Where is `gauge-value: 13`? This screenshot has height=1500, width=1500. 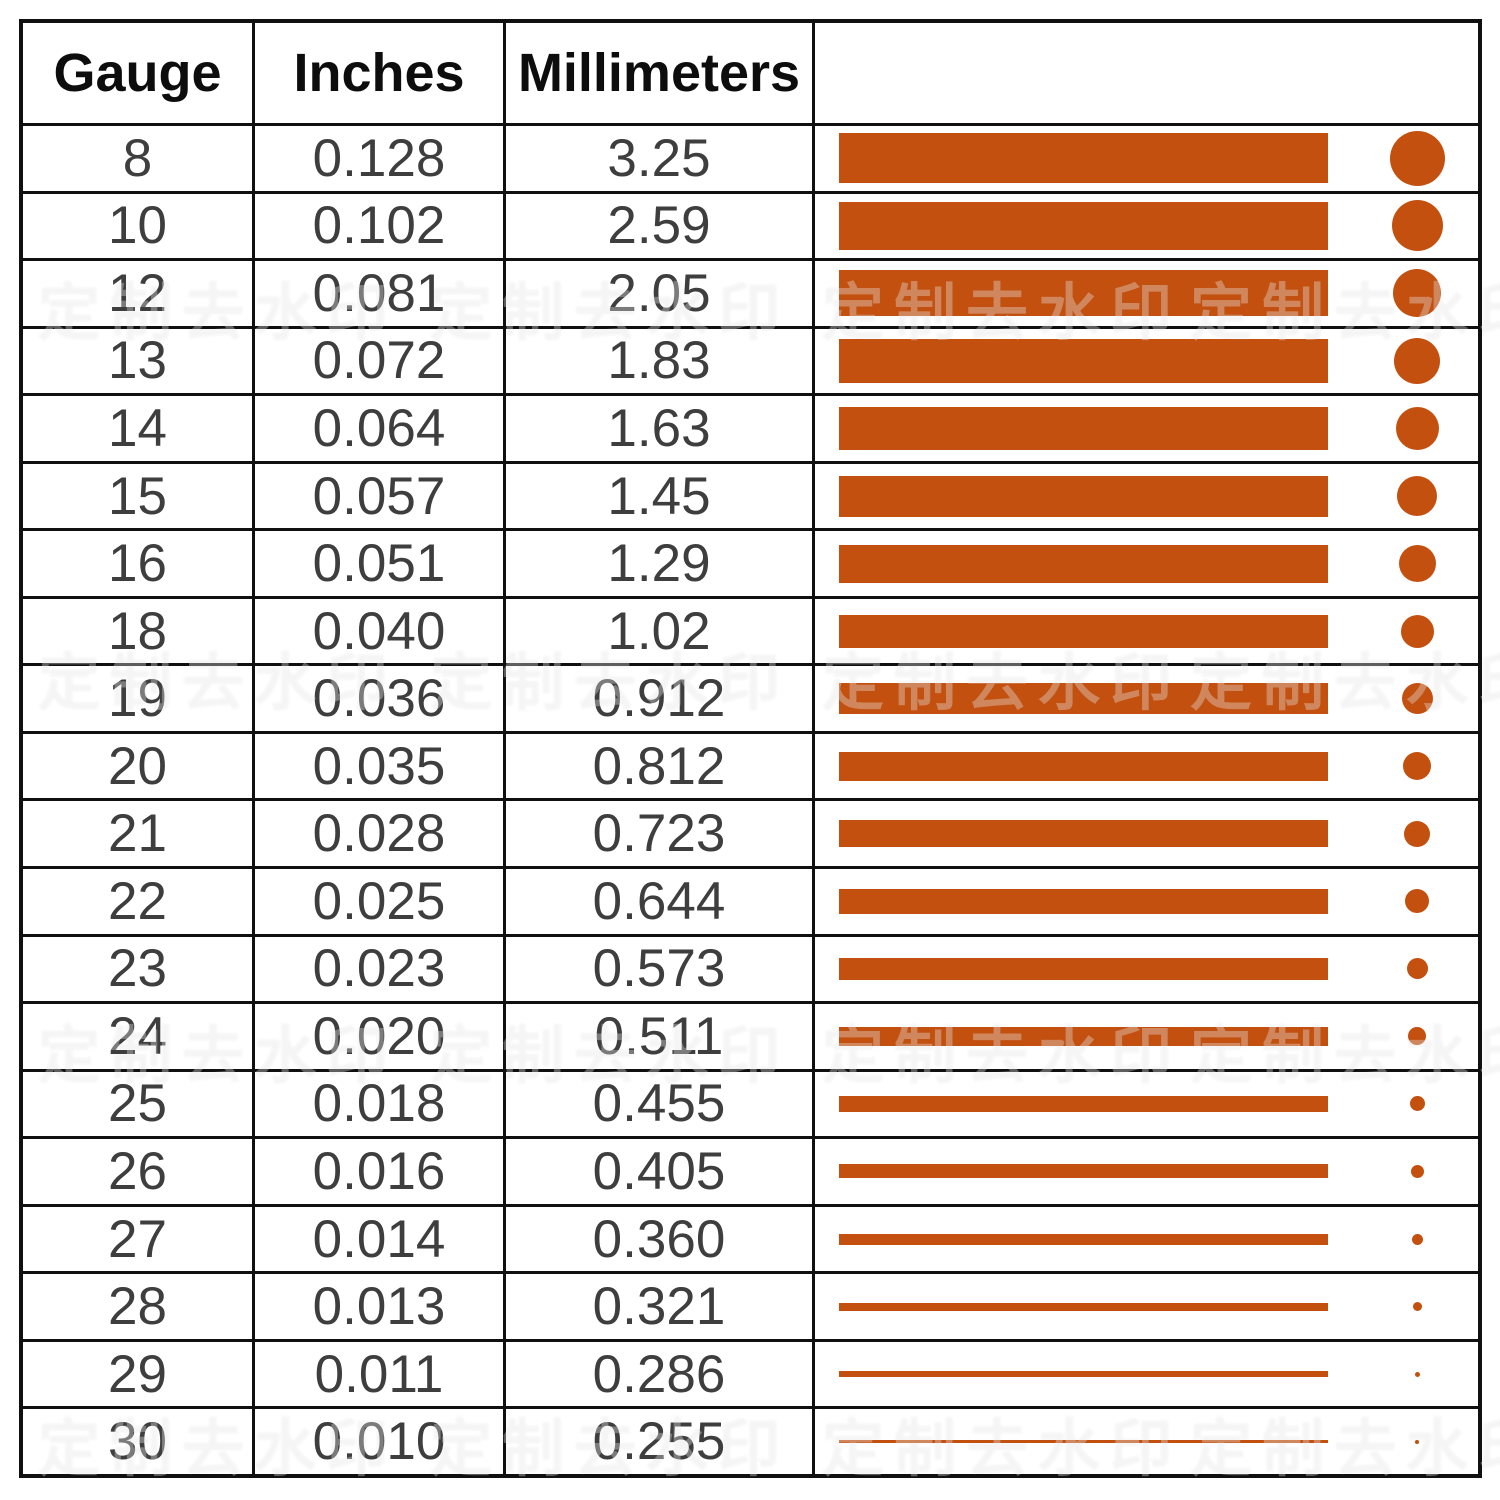
gauge-value: 13 is located at coordinates (137, 361).